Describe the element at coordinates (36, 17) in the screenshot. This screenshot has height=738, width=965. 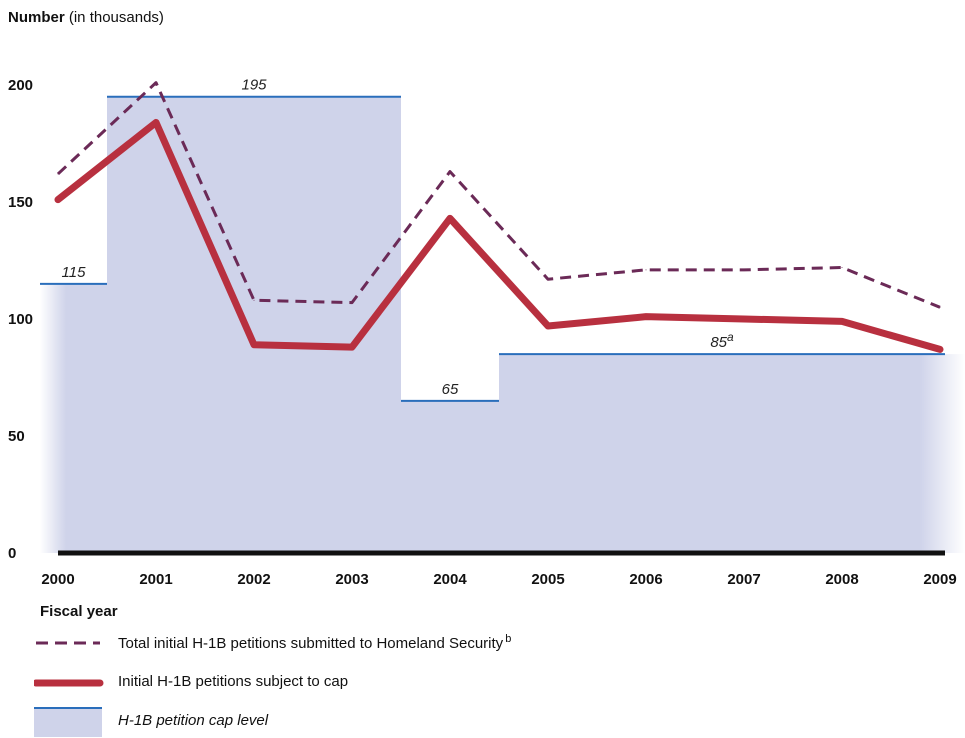
I see `y-axis-title-bold: Number` at that location.